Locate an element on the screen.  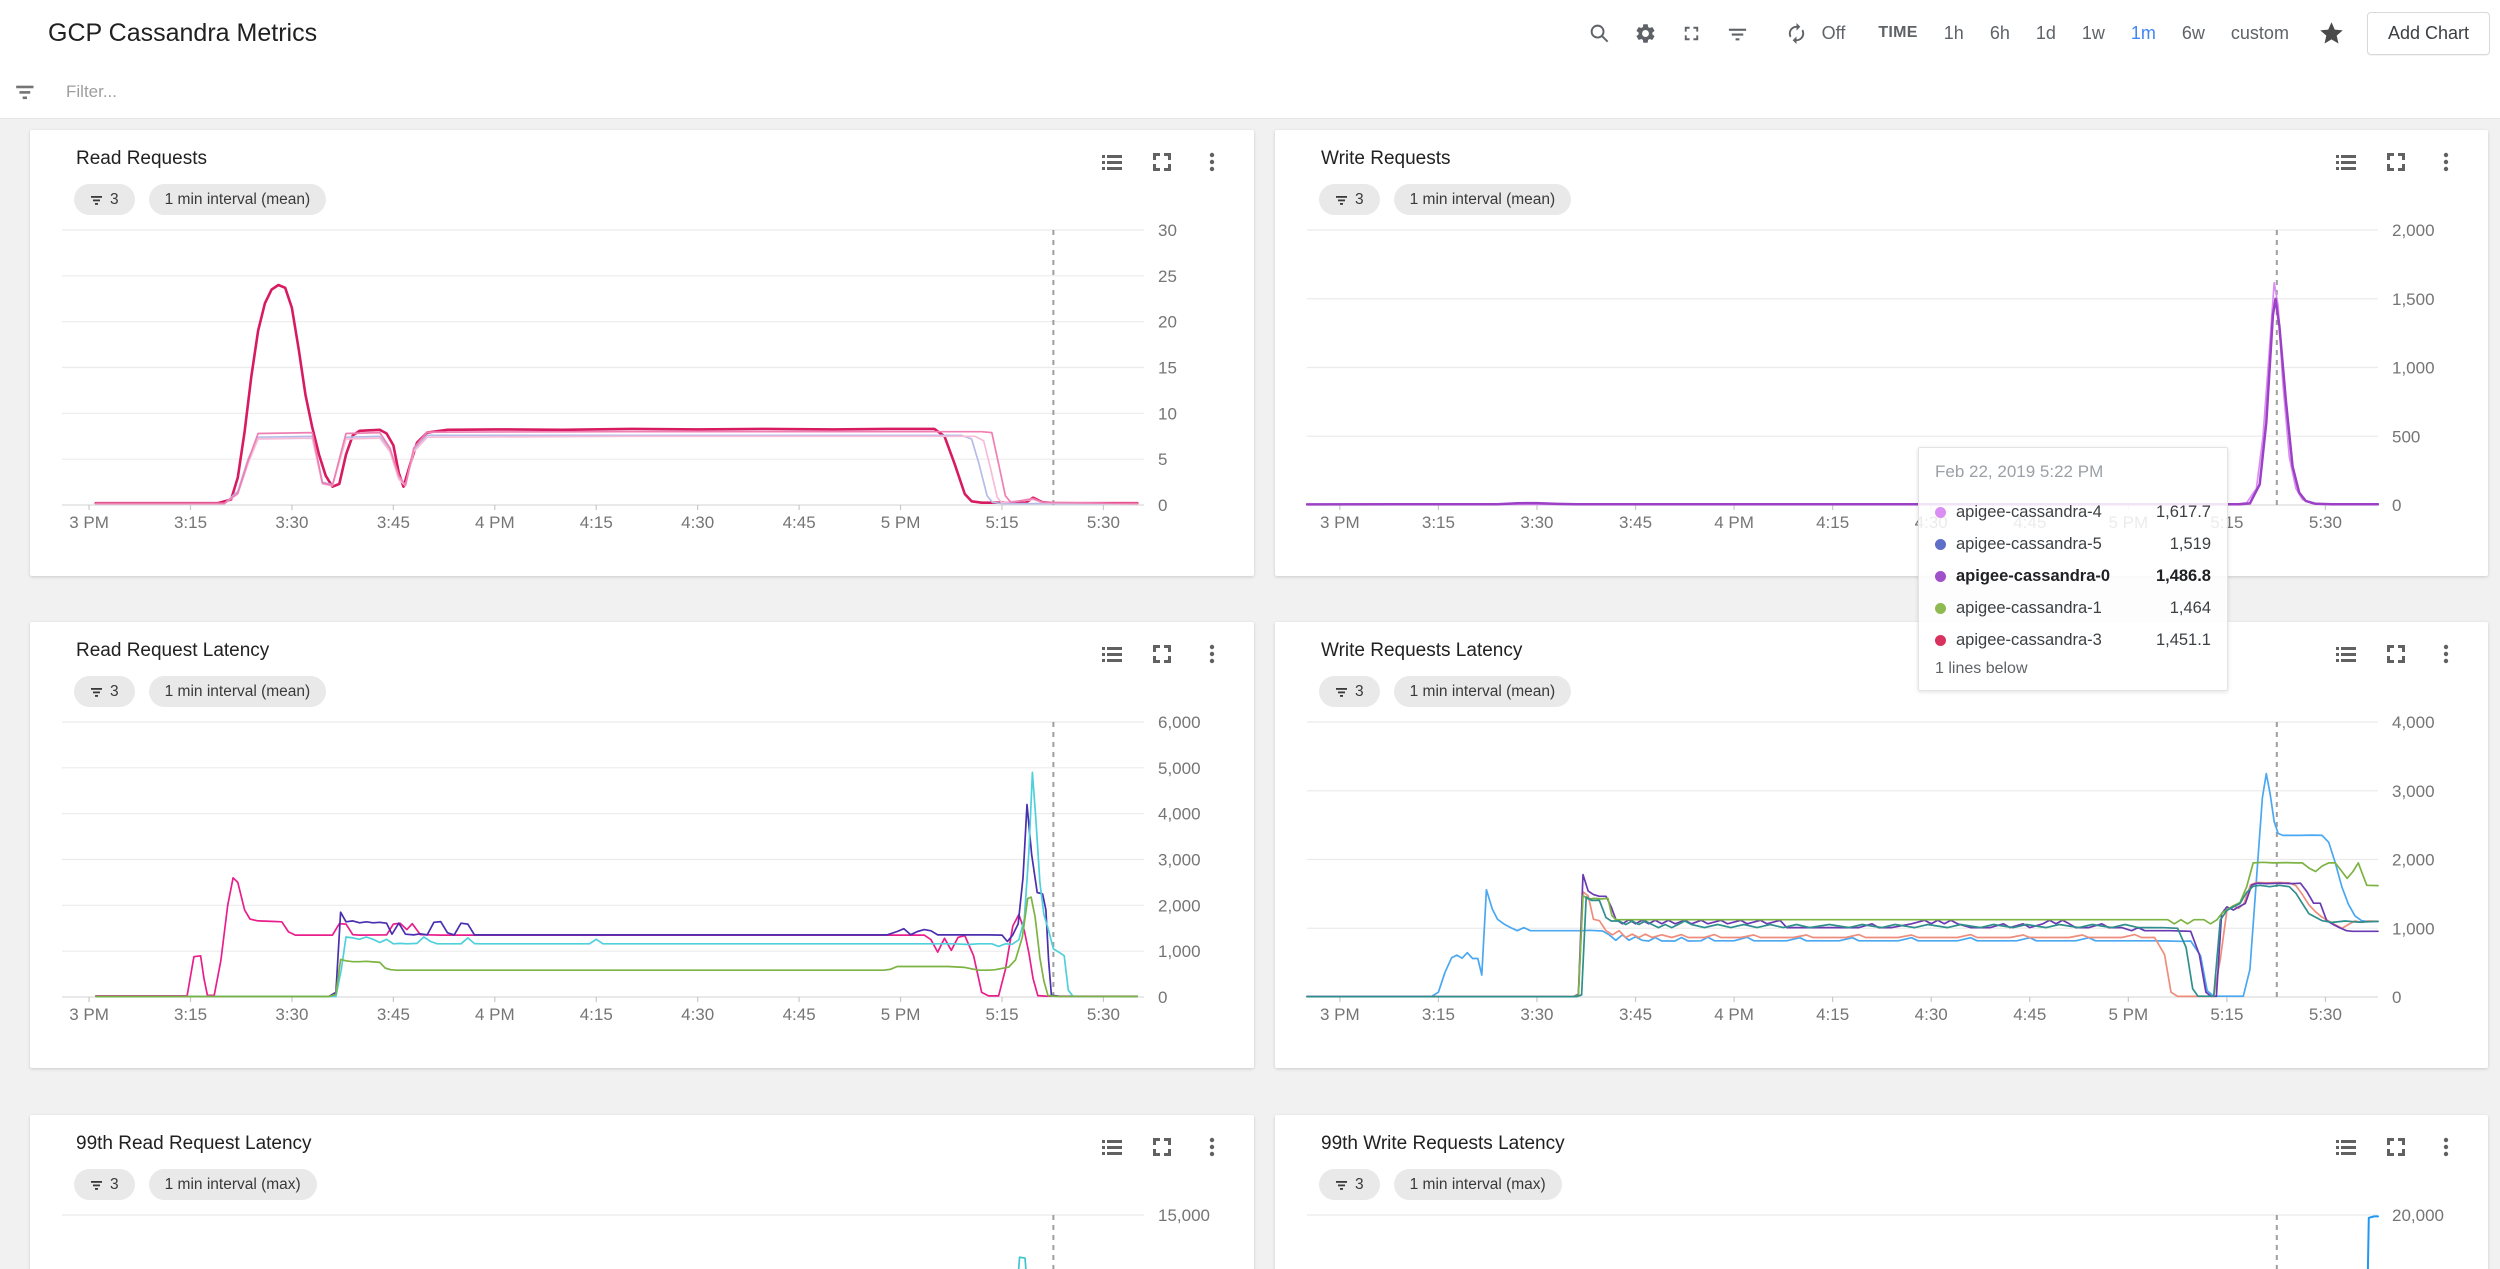
time-range-1m: 1m is located at coordinates (2143, 32).